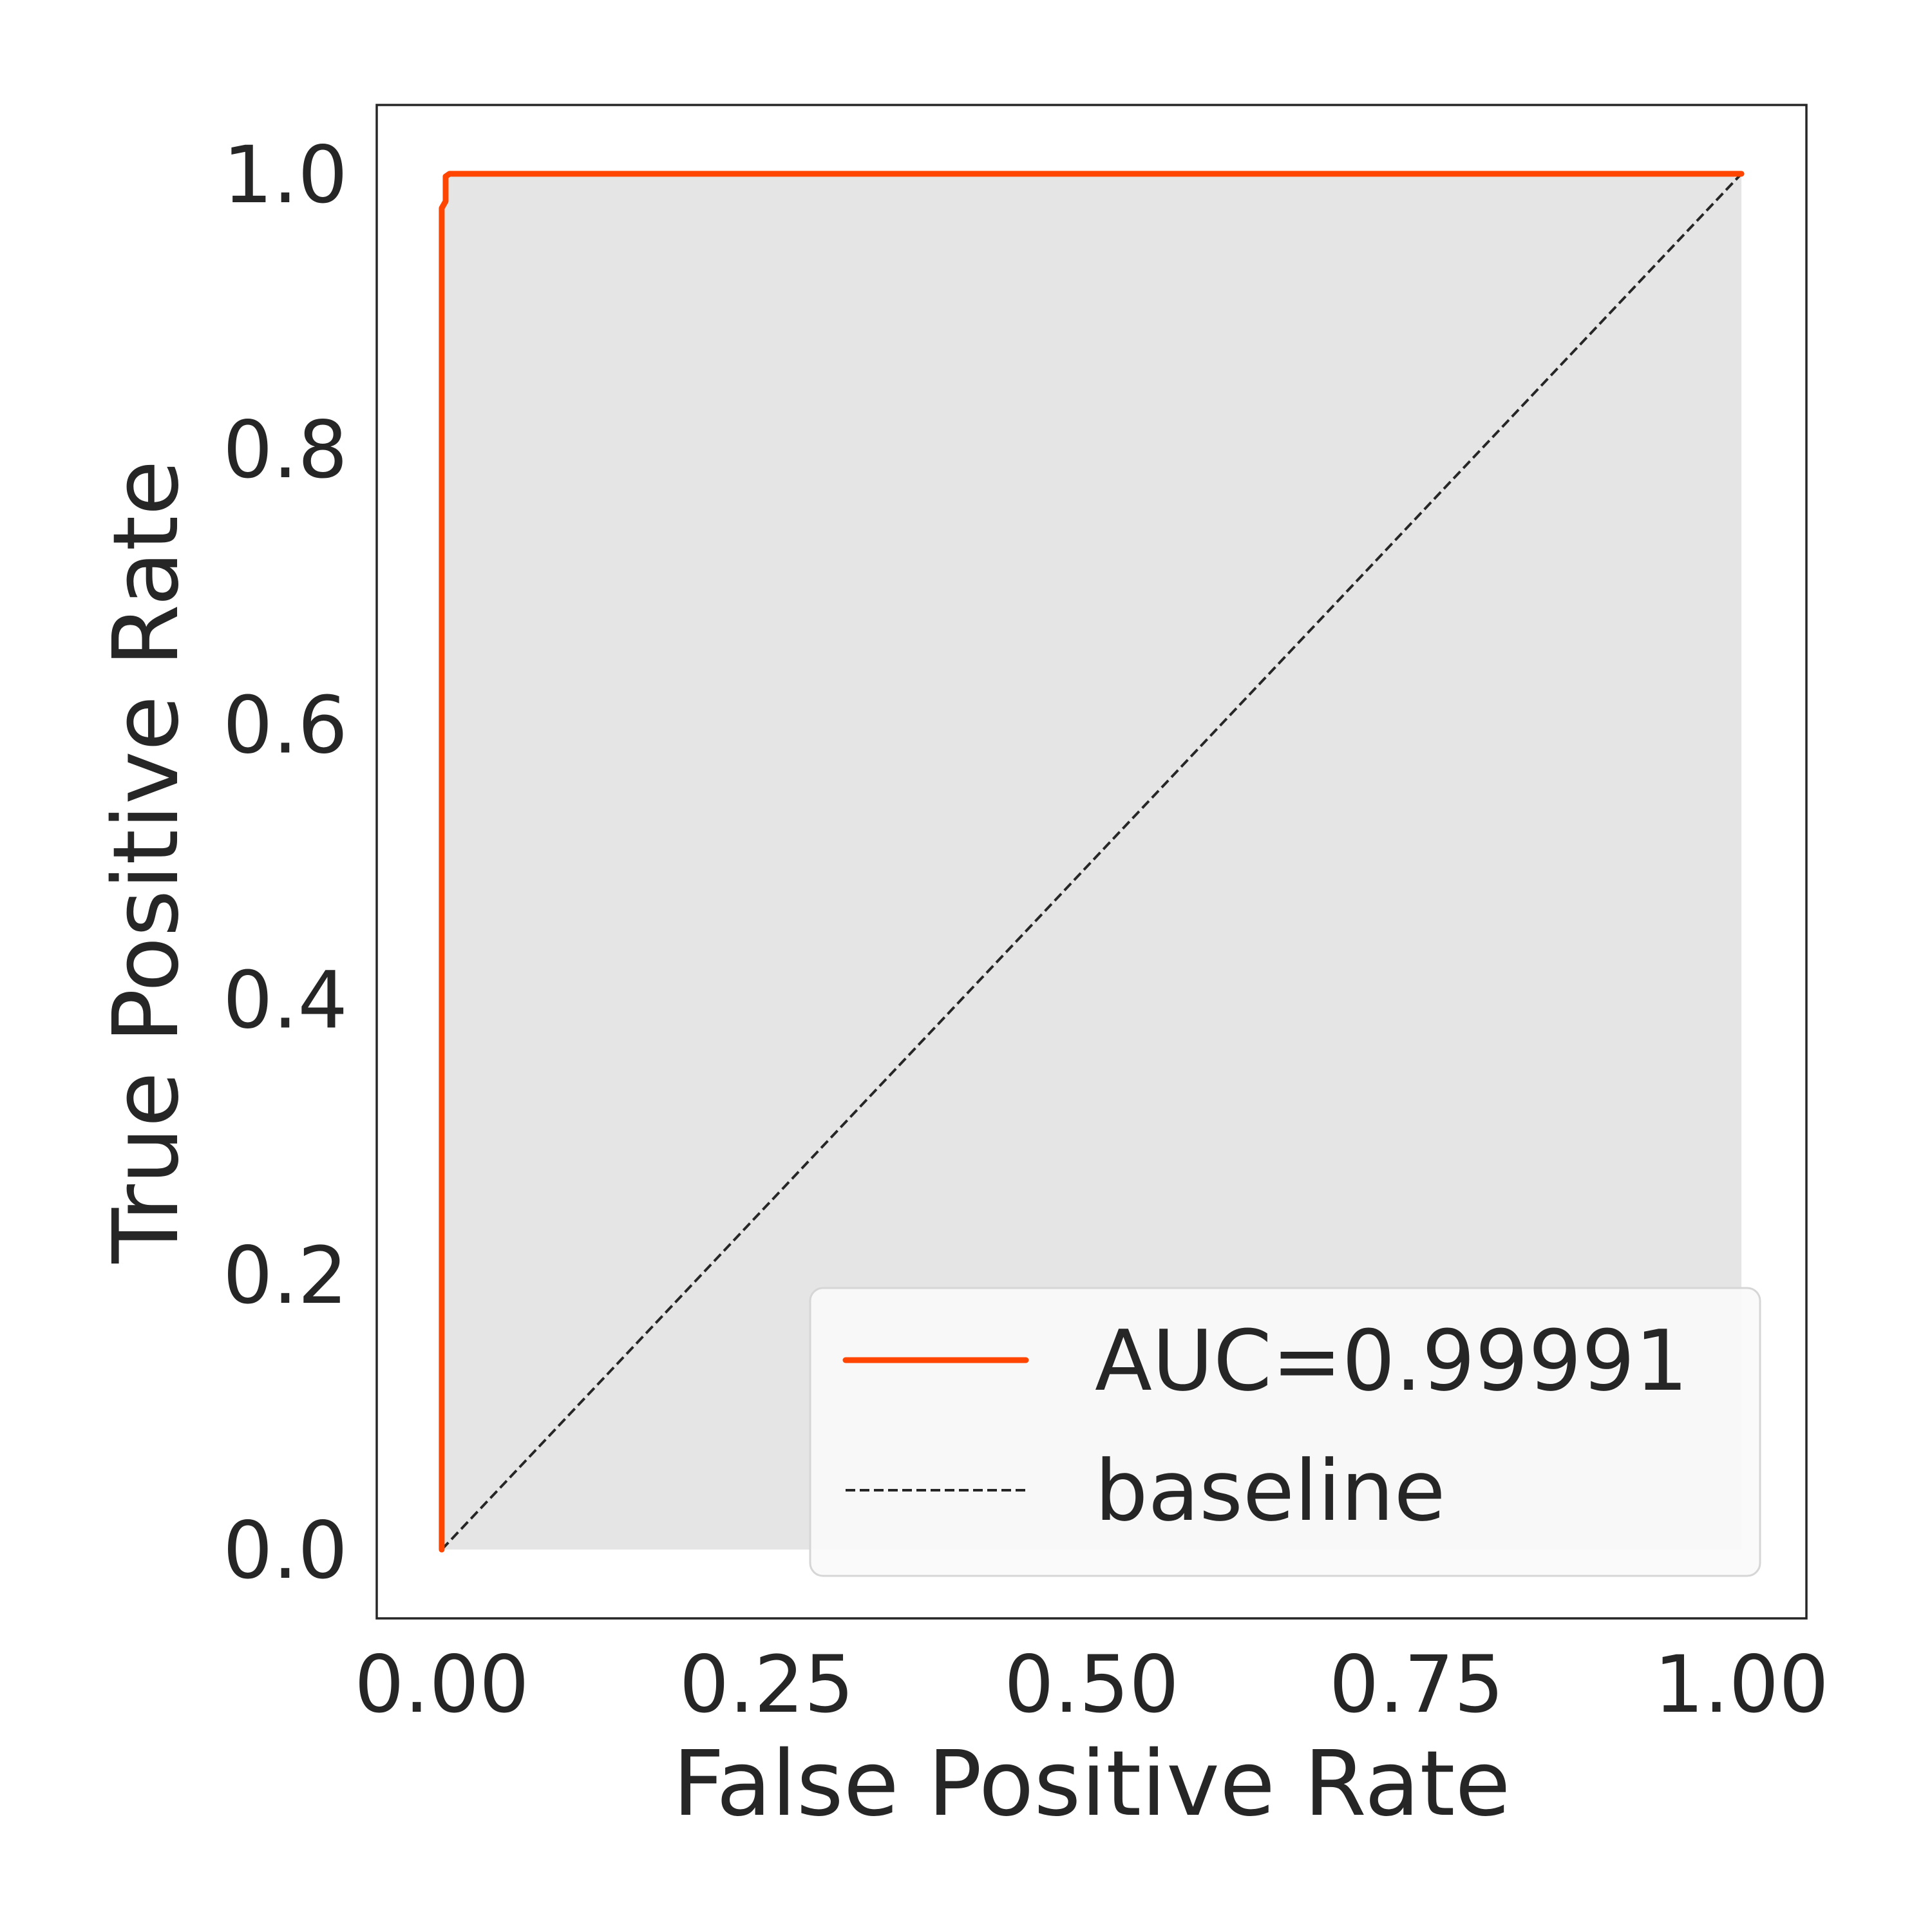 The image size is (1932, 1932). Describe the element at coordinates (285, 175) in the screenshot. I see `y-tick-label: 1.0` at that location.